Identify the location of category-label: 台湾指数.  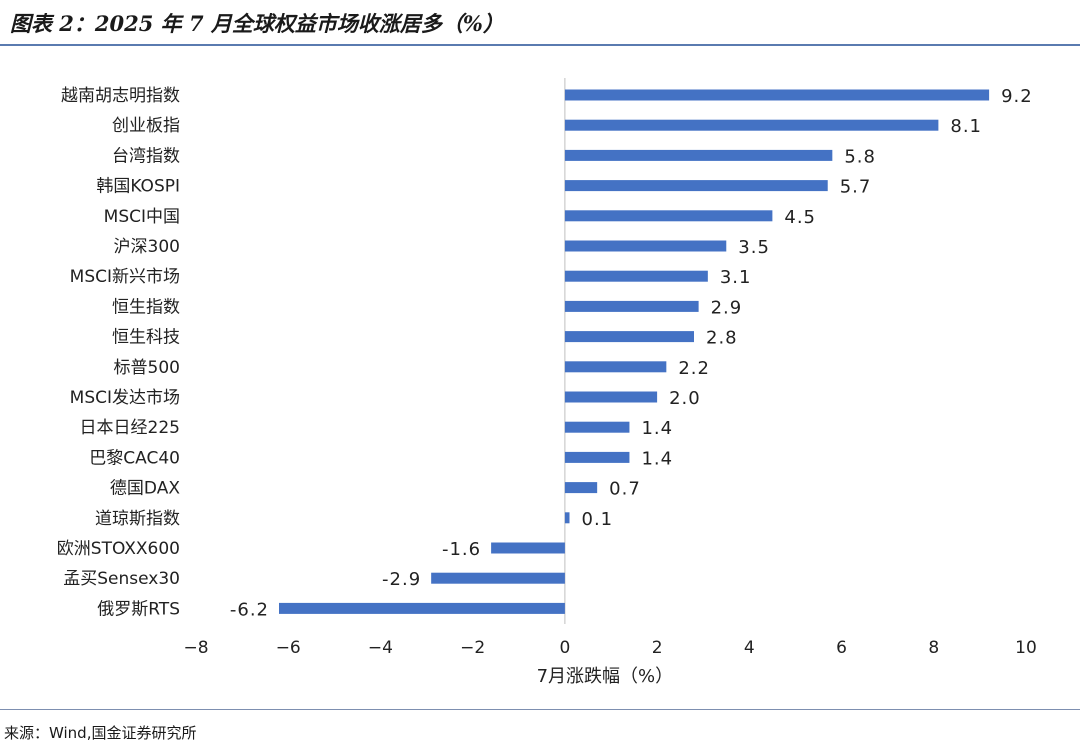
(146, 156).